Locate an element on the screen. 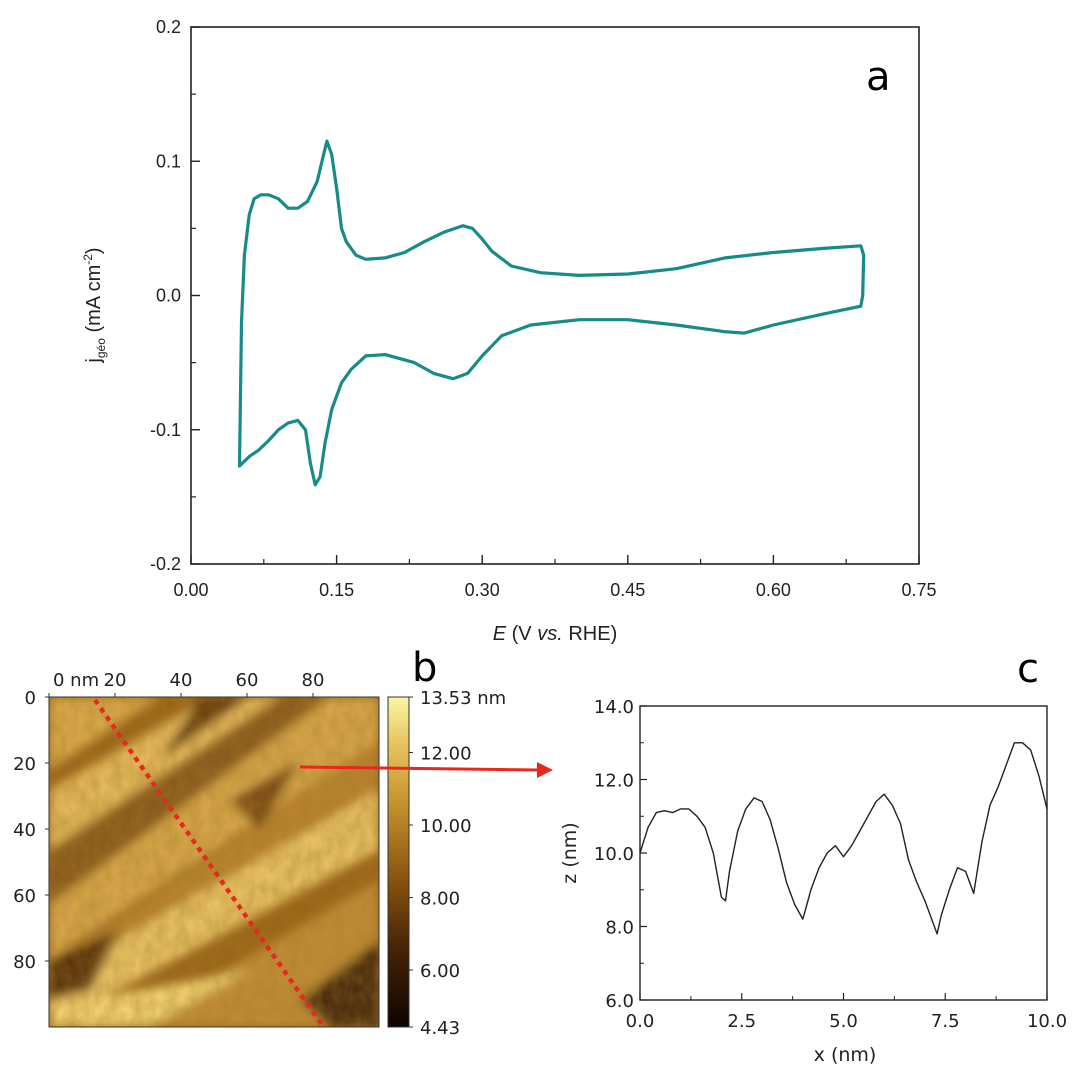 The height and width of the screenshot is (1068, 1073). panel-c-plot-frame is located at coordinates (843, 853).